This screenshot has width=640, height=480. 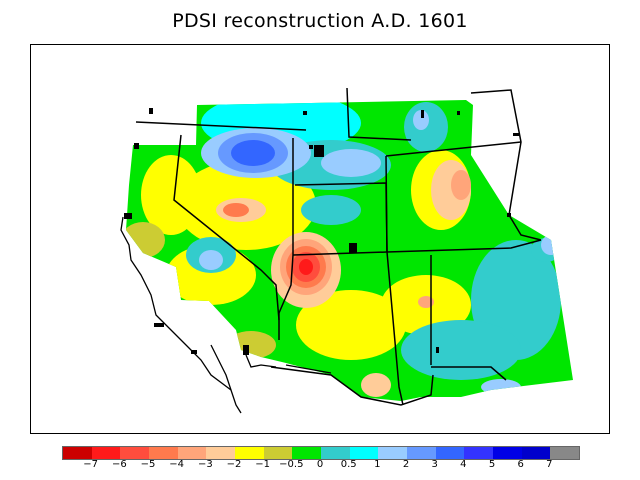 I want to click on map-title: PDSI reconstruction A.D. 1601, so click(x=320, y=21).